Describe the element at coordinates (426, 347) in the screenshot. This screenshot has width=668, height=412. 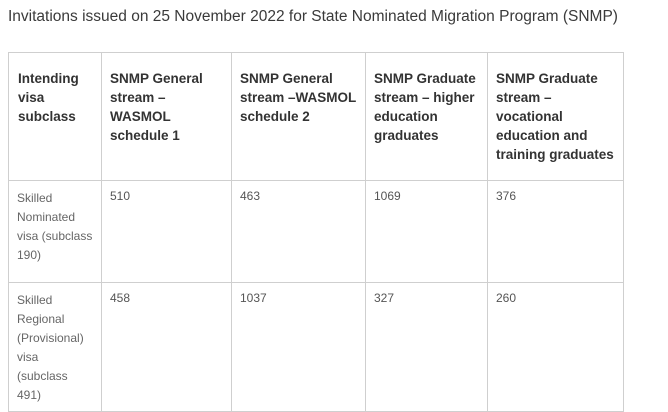
I see `table-cell: 327` at that location.